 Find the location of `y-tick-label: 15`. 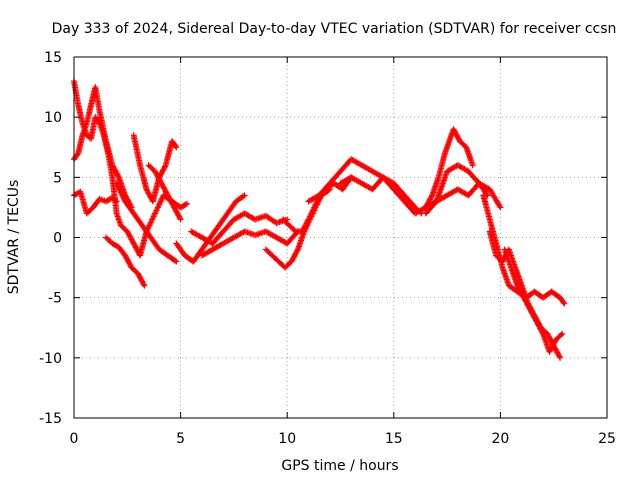

y-tick-label: 15 is located at coordinates (53, 58).